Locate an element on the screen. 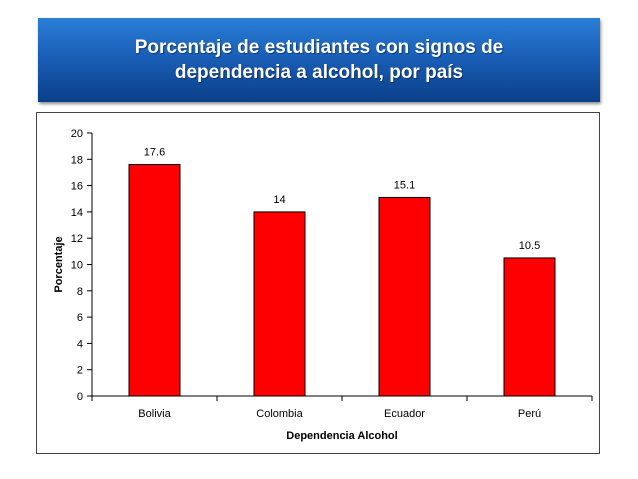 Image resolution: width=638 pixels, height=479 pixels. y-tick-label: 12 is located at coordinates (77, 239).